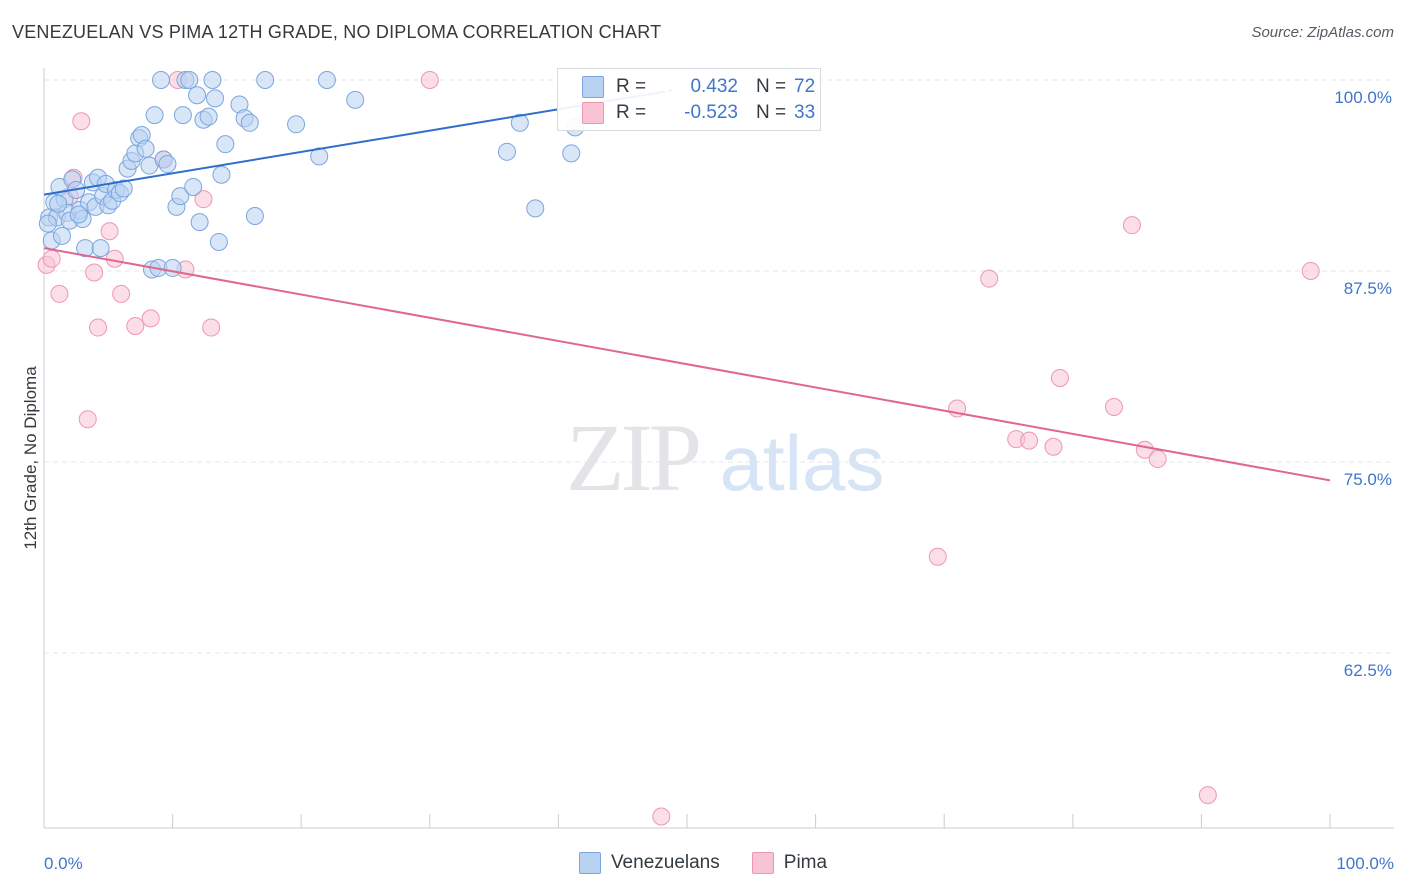  What do you see at coordinates (1363, 97) in the screenshot?
I see `y-tick-label: 100.0%` at bounding box center [1363, 97].